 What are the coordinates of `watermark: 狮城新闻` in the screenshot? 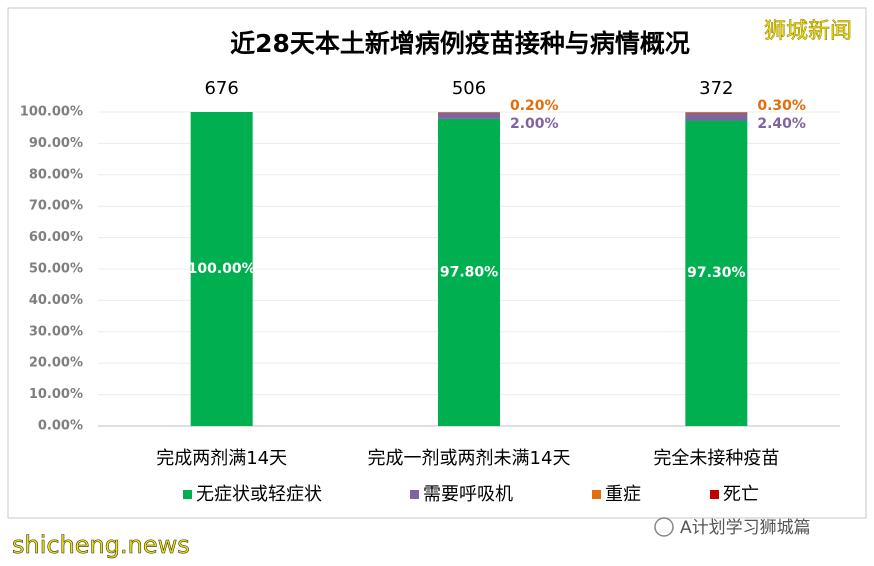 It's located at (808, 31).